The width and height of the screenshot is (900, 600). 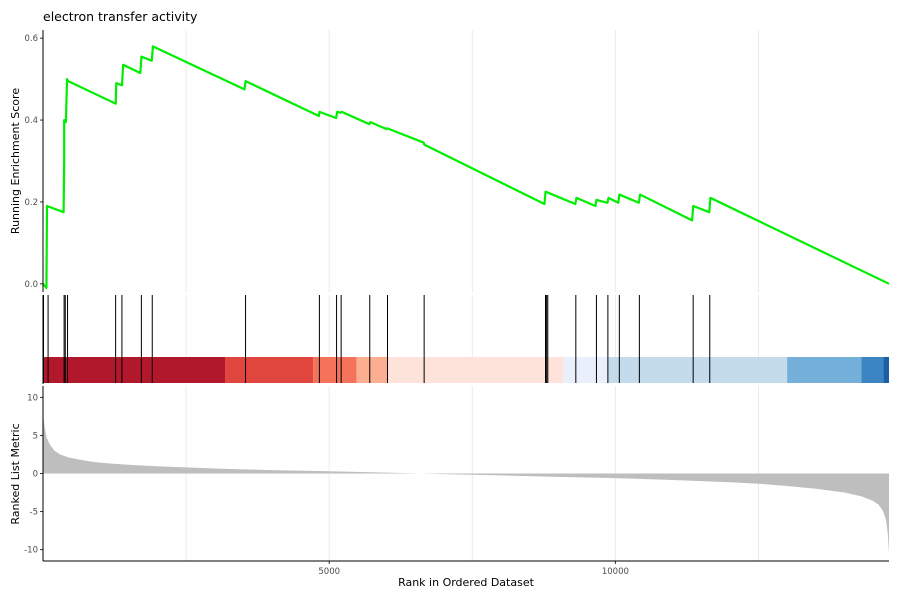 I want to click on rm-y-tick-label: 5, so click(x=35, y=436).